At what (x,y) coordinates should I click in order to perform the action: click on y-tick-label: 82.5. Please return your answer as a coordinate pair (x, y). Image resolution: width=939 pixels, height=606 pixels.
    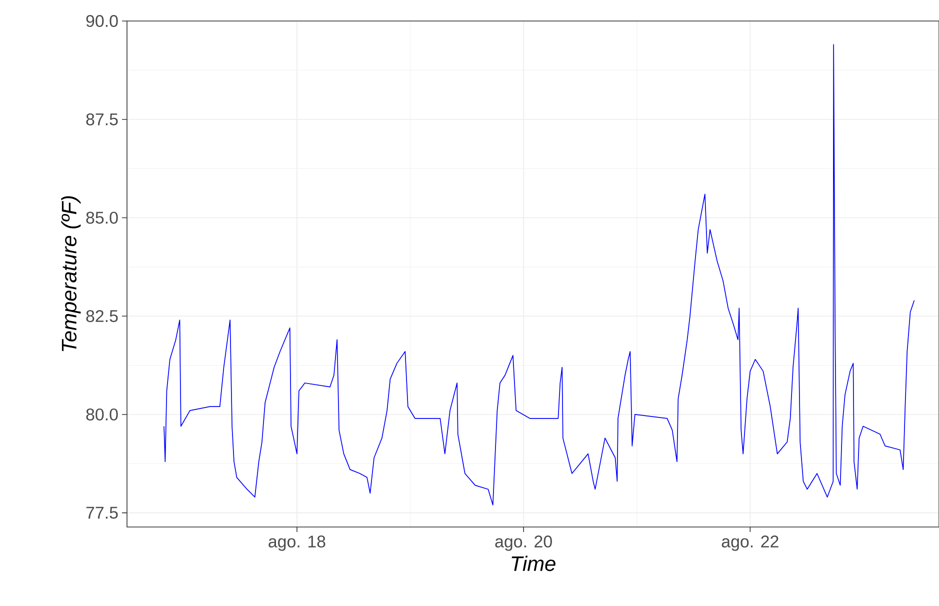
    Looking at the image, I should click on (102, 316).